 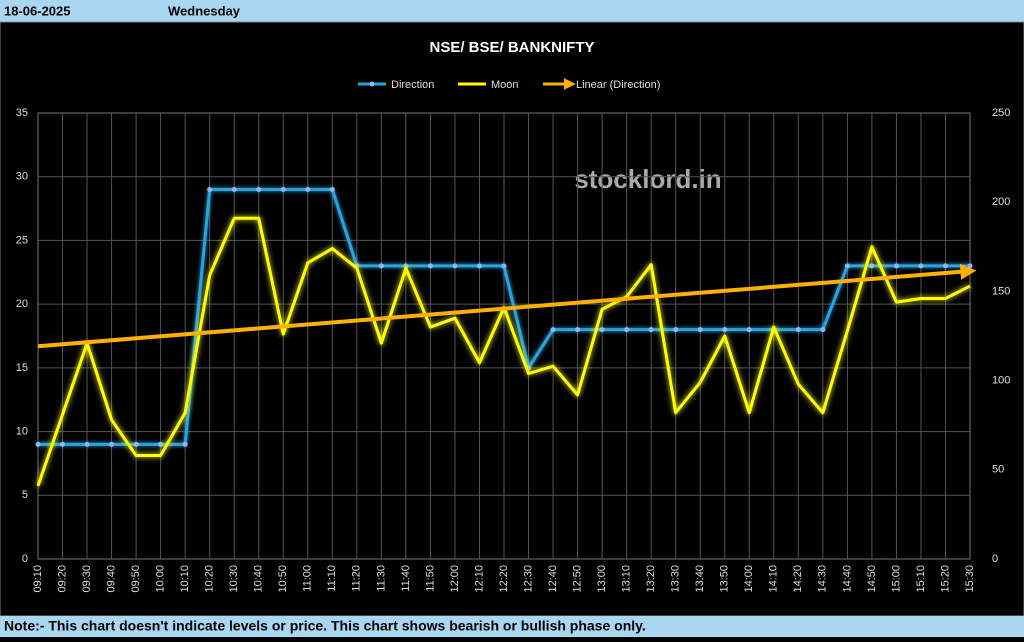 What do you see at coordinates (87, 579) in the screenshot?
I see `x-tick-label: 09:30` at bounding box center [87, 579].